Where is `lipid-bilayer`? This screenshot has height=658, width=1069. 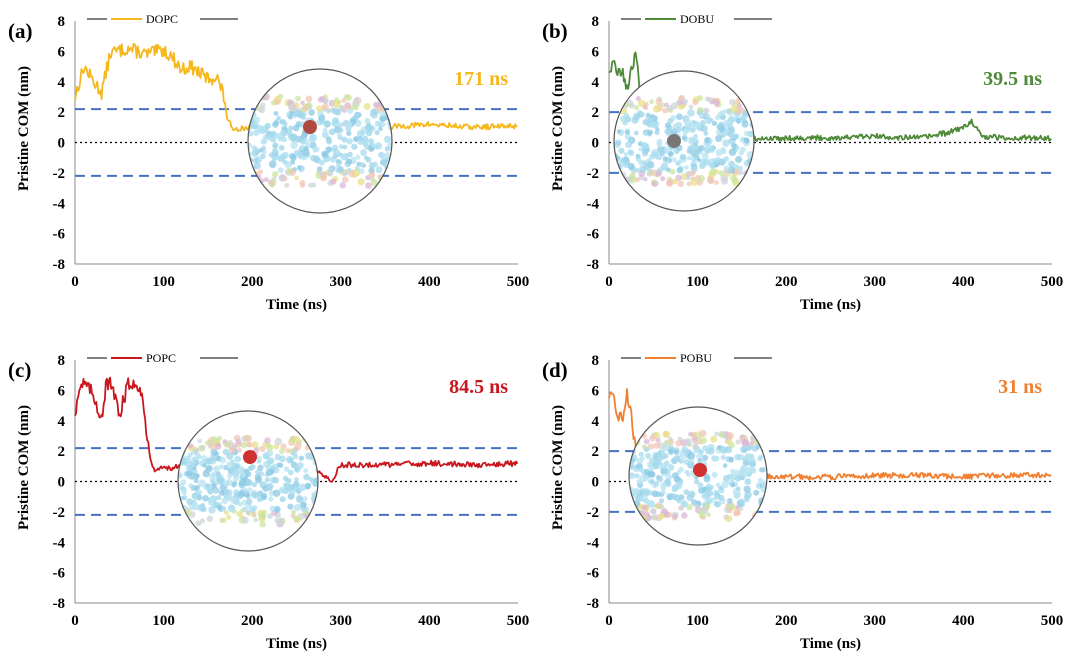
lipid-bilayer is located at coordinates (320, 141).